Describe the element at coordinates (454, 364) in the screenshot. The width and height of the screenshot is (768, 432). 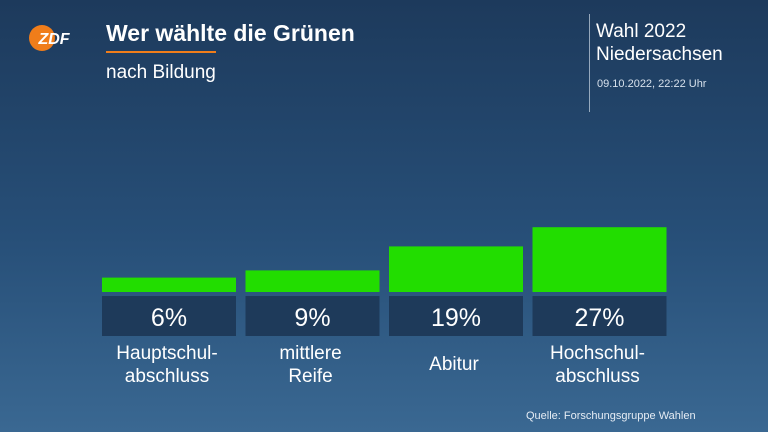
I see `category-label-2-line-0: Abitur` at that location.